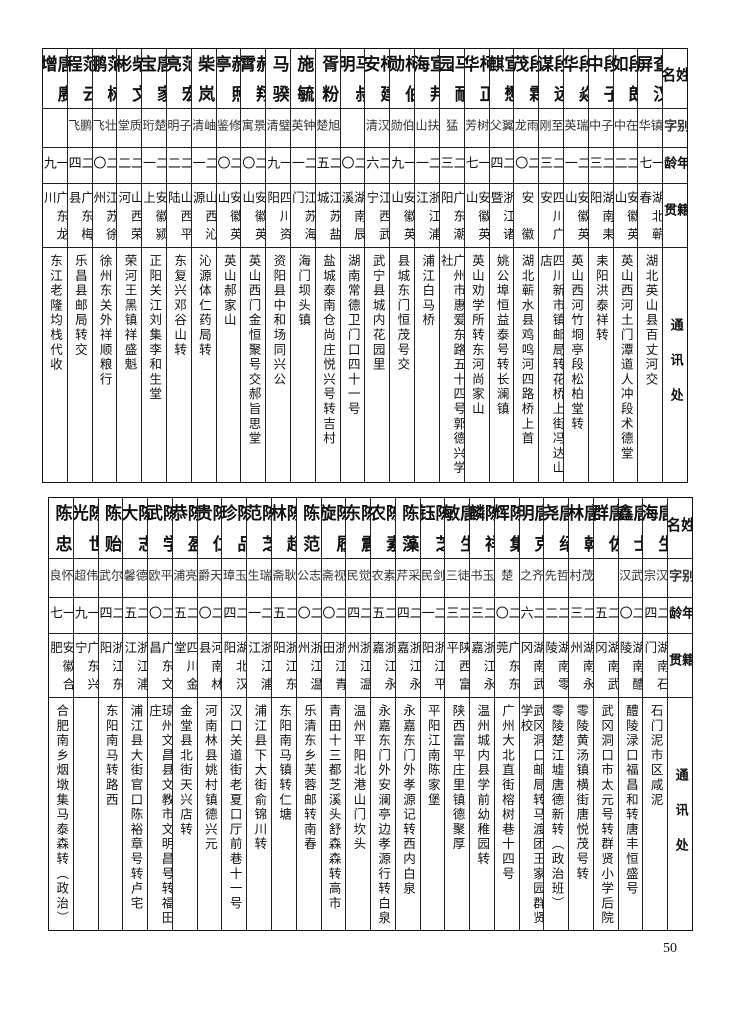  What do you see at coordinates (328, 350) in the screenshot?
I see `address-text: 盐城泰南仓尚庄悦兴号转吉村` at bounding box center [328, 350].